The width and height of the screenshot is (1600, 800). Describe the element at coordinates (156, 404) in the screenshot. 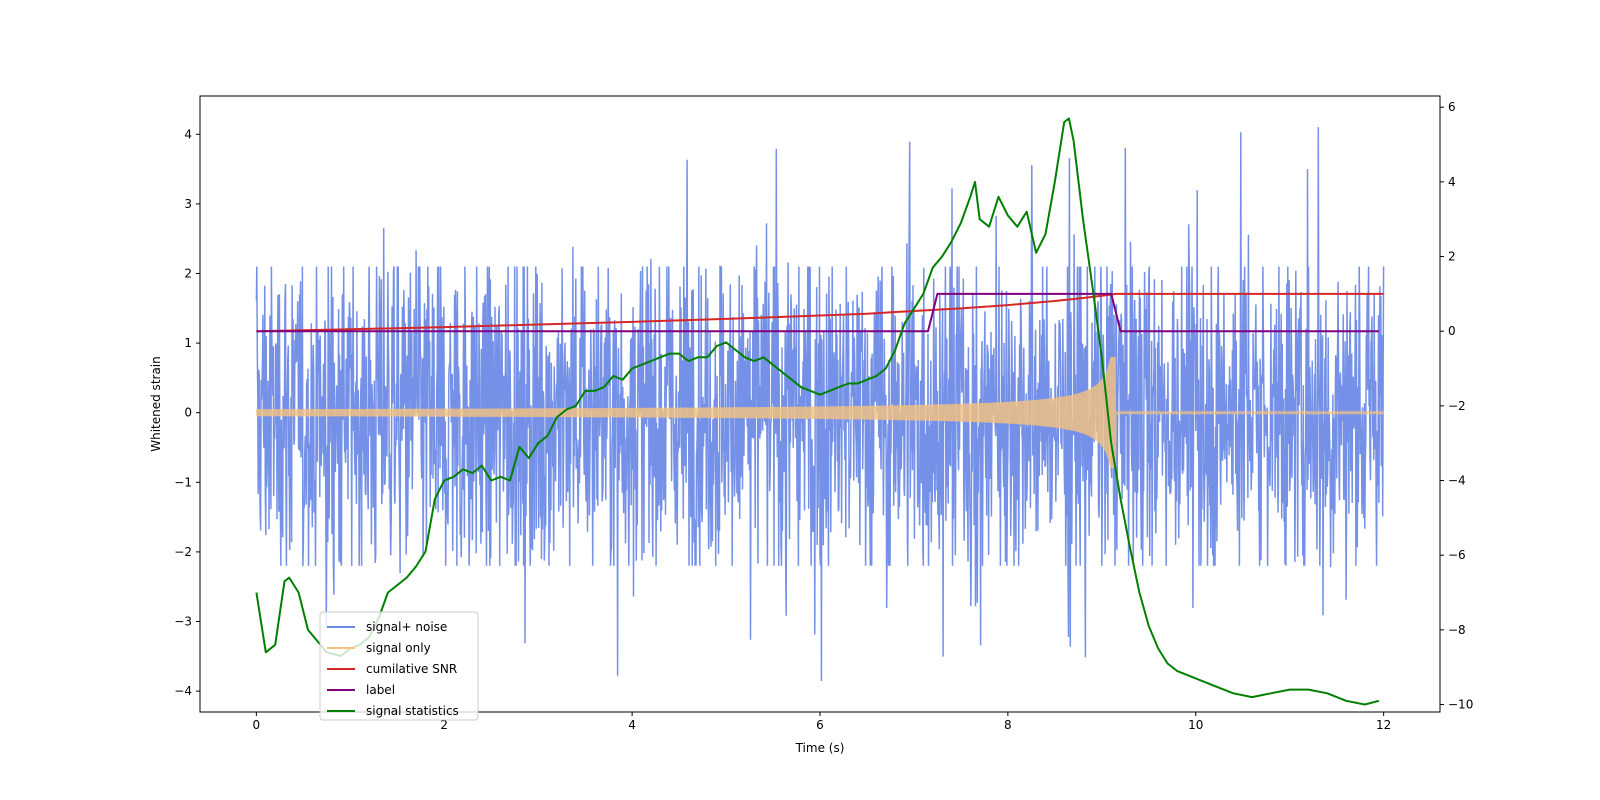

I see `y-axis-label: Whitened strain` at that location.